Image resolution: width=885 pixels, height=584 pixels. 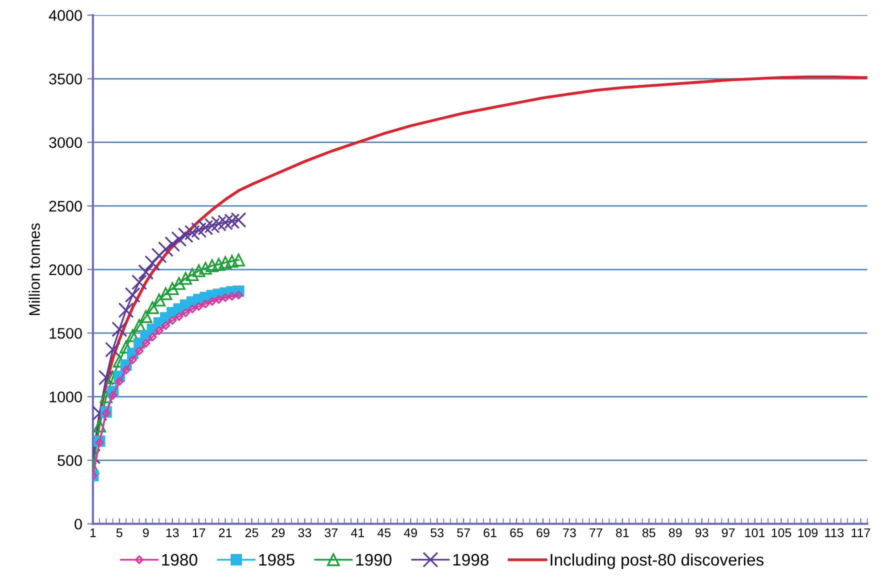 What do you see at coordinates (70, 460) in the screenshot?
I see `y-tick-label: 500` at bounding box center [70, 460].